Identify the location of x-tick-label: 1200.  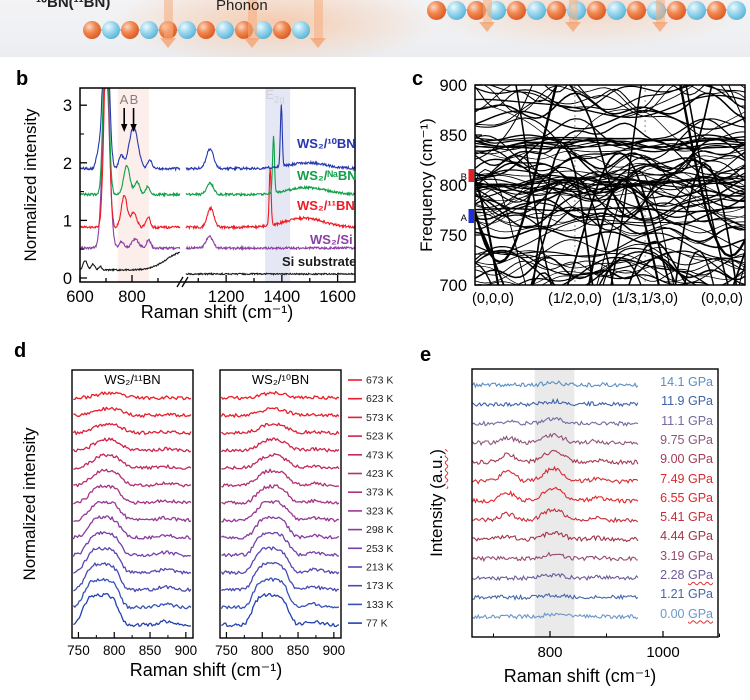
(226, 297).